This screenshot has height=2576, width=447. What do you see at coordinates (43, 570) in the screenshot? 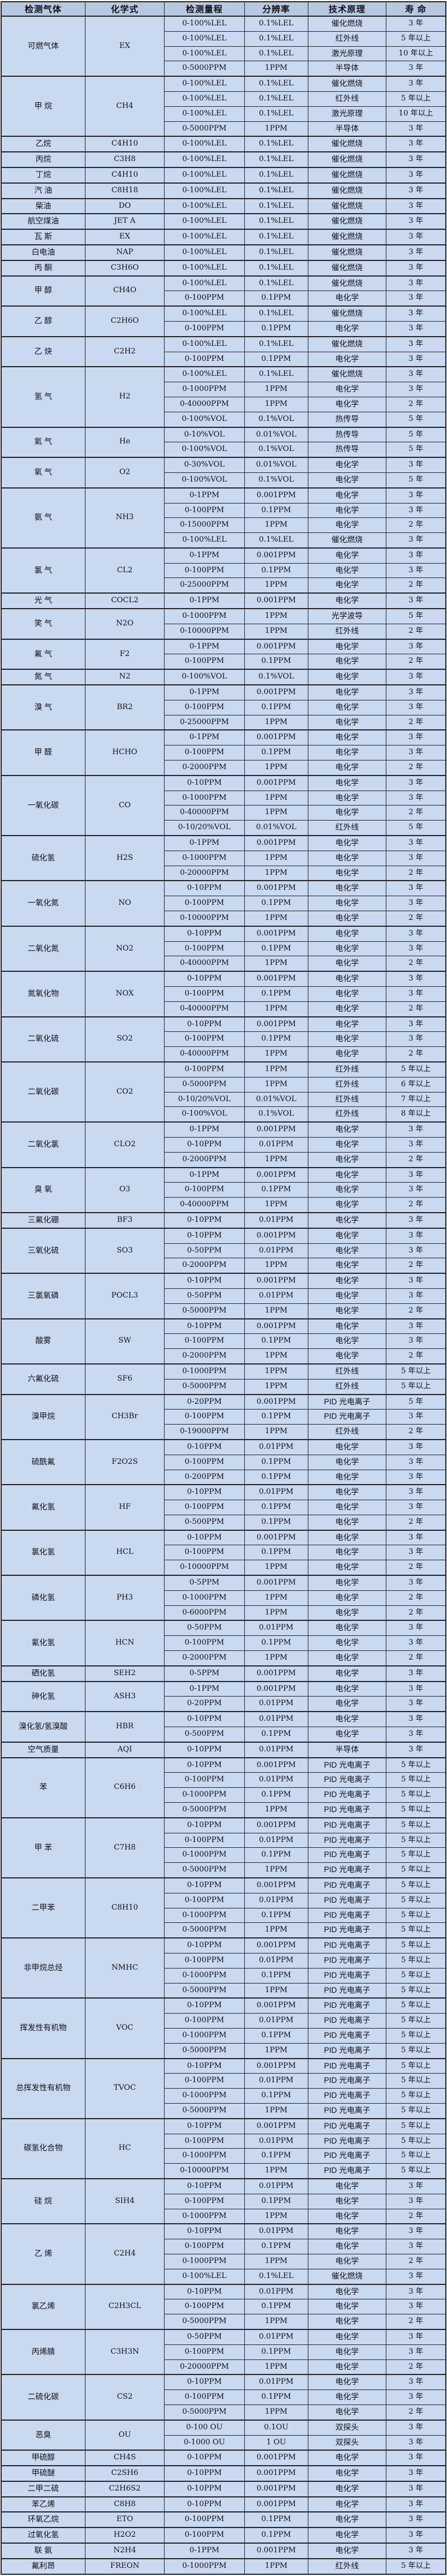
I see `gas-name-cell: 氯 气` at bounding box center [43, 570].